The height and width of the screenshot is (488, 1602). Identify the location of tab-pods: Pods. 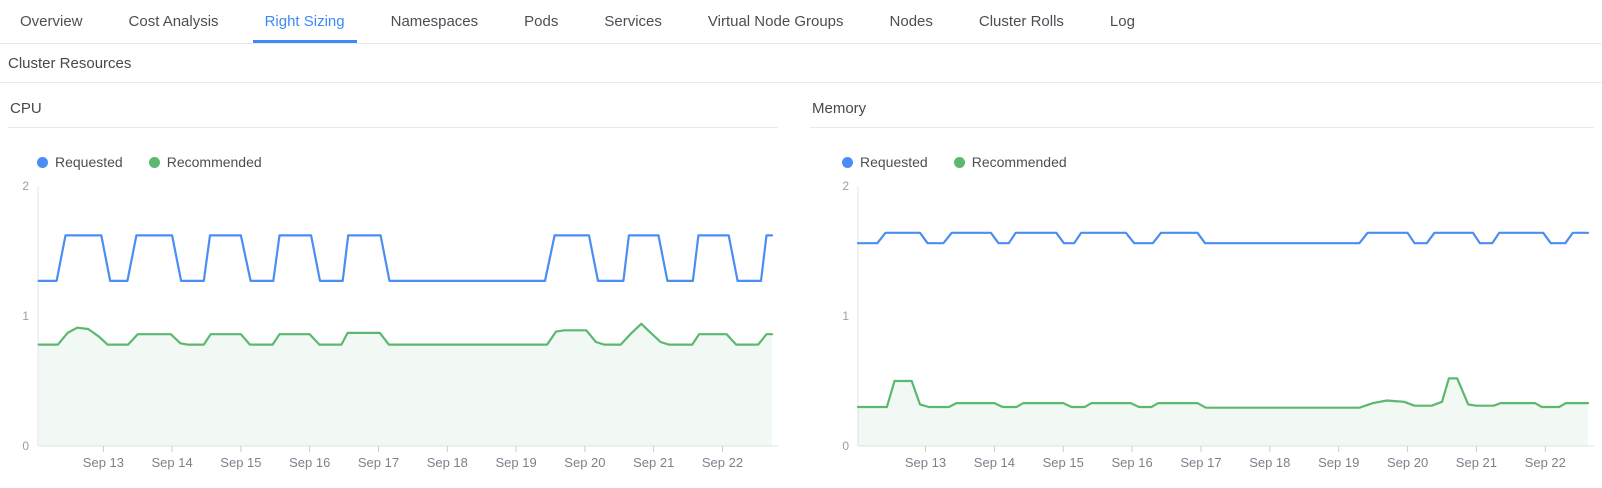
(541, 21).